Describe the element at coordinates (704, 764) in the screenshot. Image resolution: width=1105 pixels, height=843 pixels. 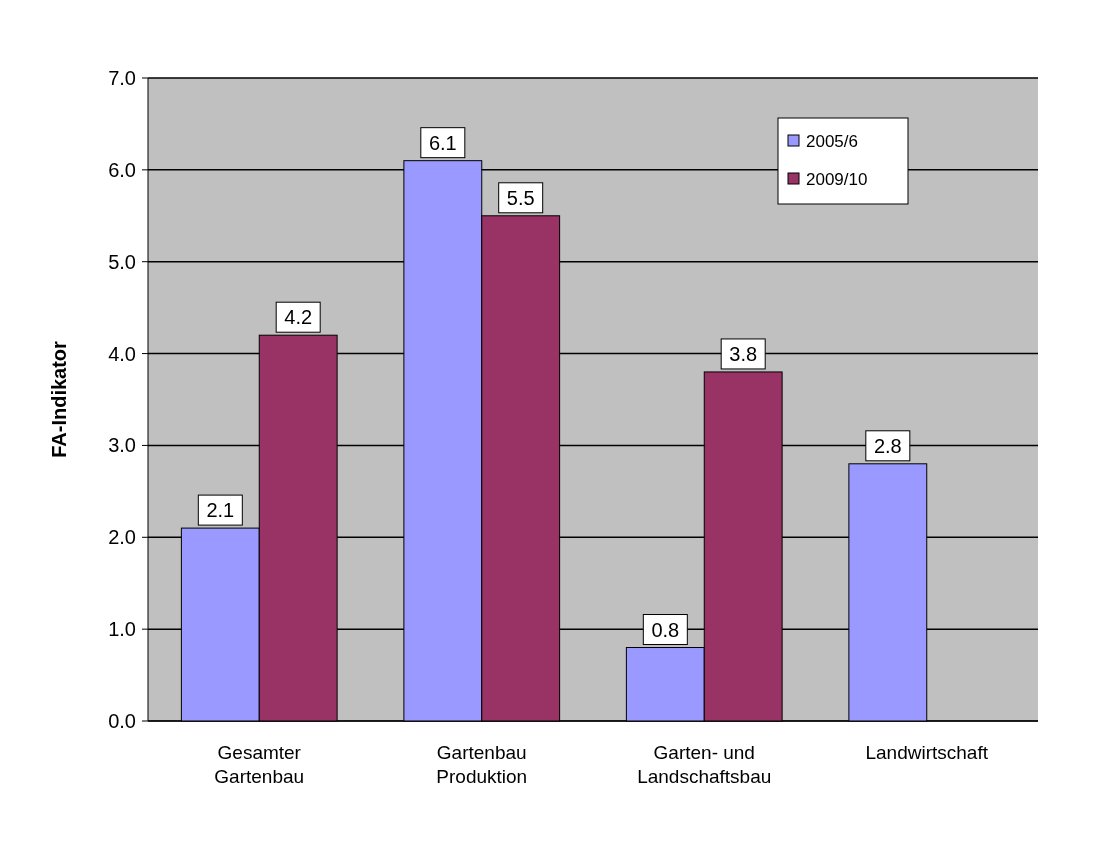
I see `x-tick-label: Garten- und Landschaftsbau` at that location.